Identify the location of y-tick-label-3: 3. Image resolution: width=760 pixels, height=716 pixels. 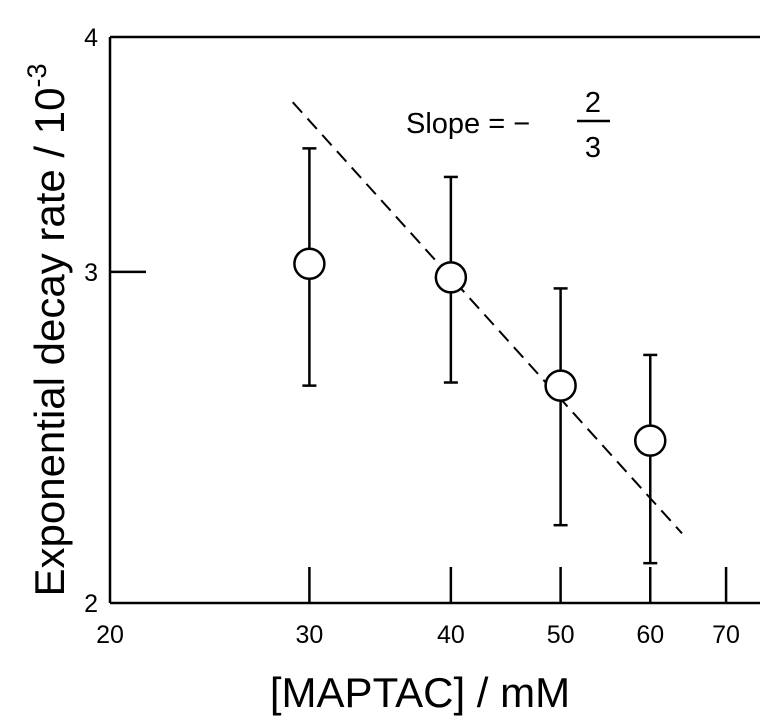
(91, 273).